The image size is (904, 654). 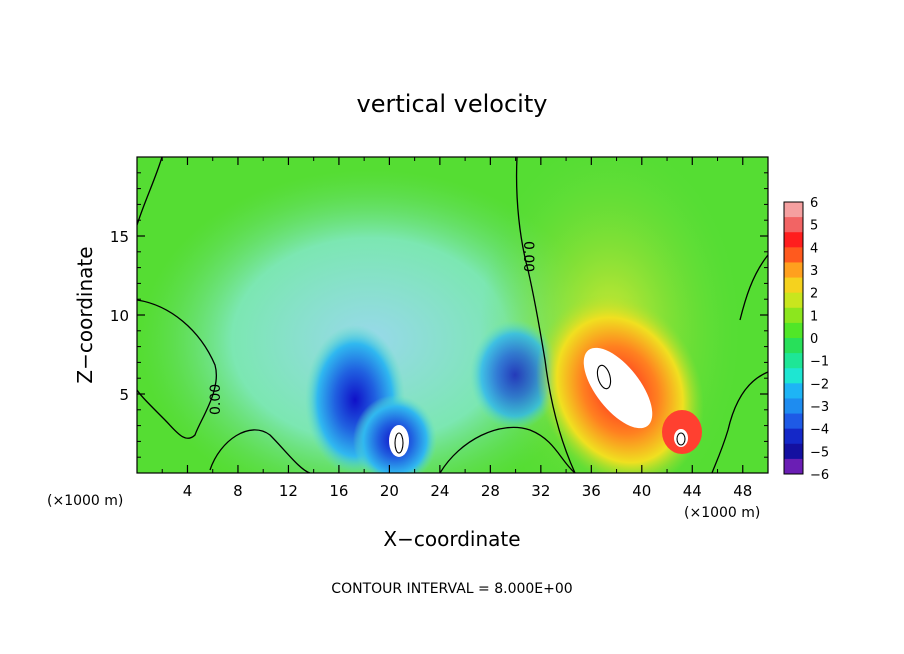 I want to click on y-axis-label: Z−coordinate, so click(x=85, y=314).